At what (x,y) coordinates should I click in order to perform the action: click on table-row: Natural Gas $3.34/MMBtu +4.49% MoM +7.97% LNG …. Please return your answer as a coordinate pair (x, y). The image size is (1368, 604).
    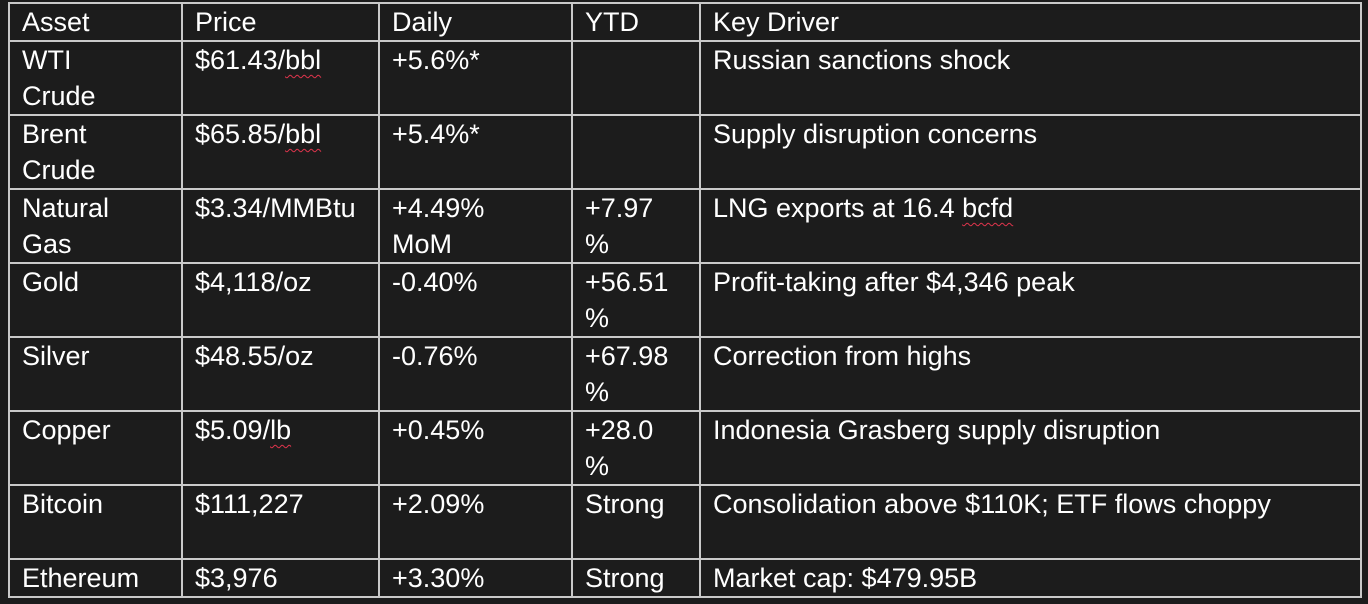
    Looking at the image, I should click on (685, 226).